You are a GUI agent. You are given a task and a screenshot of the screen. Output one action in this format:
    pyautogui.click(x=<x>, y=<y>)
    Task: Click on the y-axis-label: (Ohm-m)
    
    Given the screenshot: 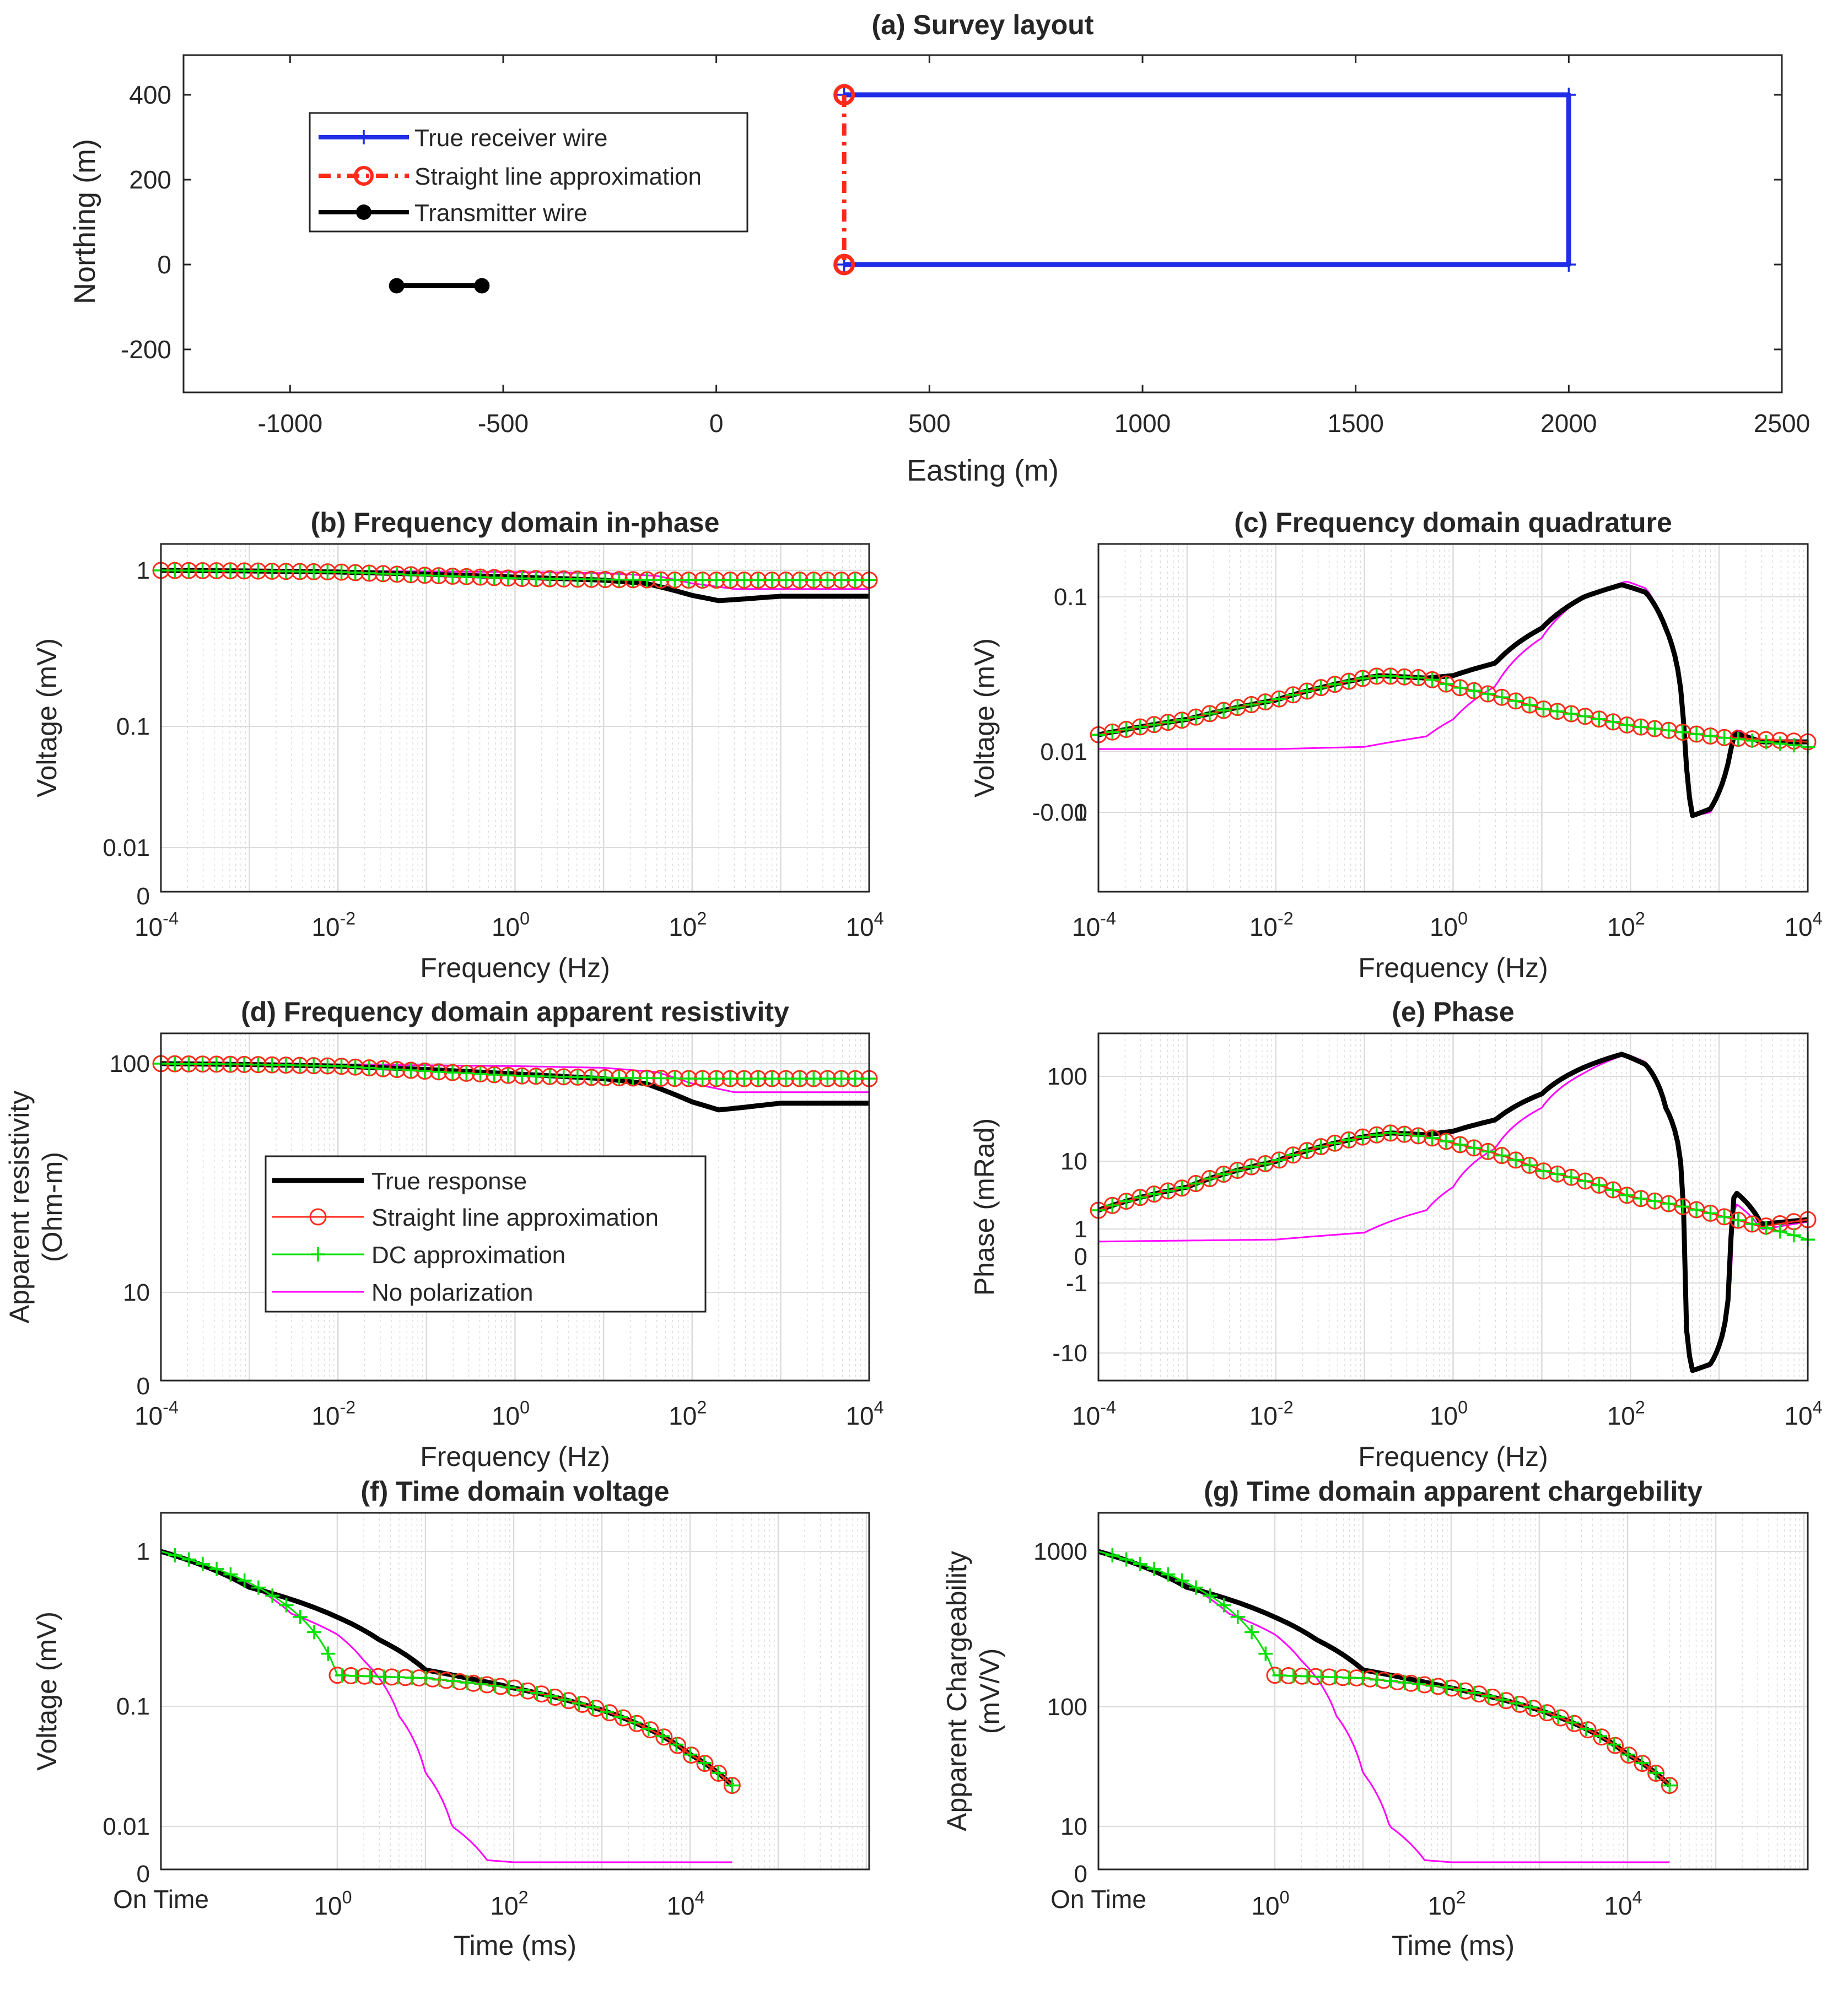 What is the action you would take?
    pyautogui.click(x=53, y=1207)
    